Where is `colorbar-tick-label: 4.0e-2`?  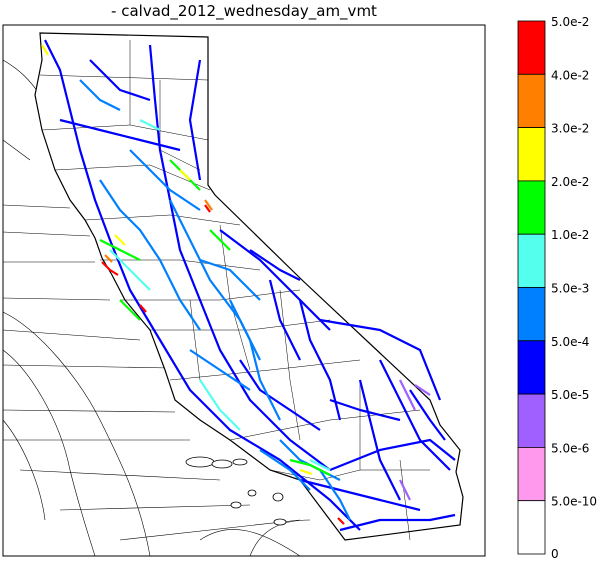 colorbar-tick-label: 4.0e-2 is located at coordinates (570, 75).